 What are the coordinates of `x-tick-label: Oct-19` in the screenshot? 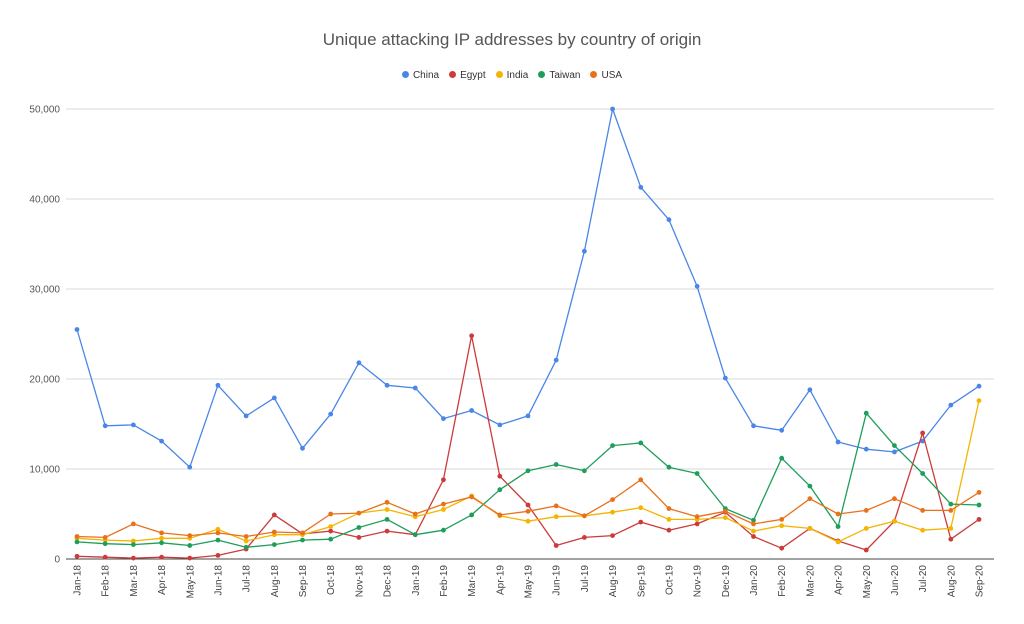 It's located at (669, 580).